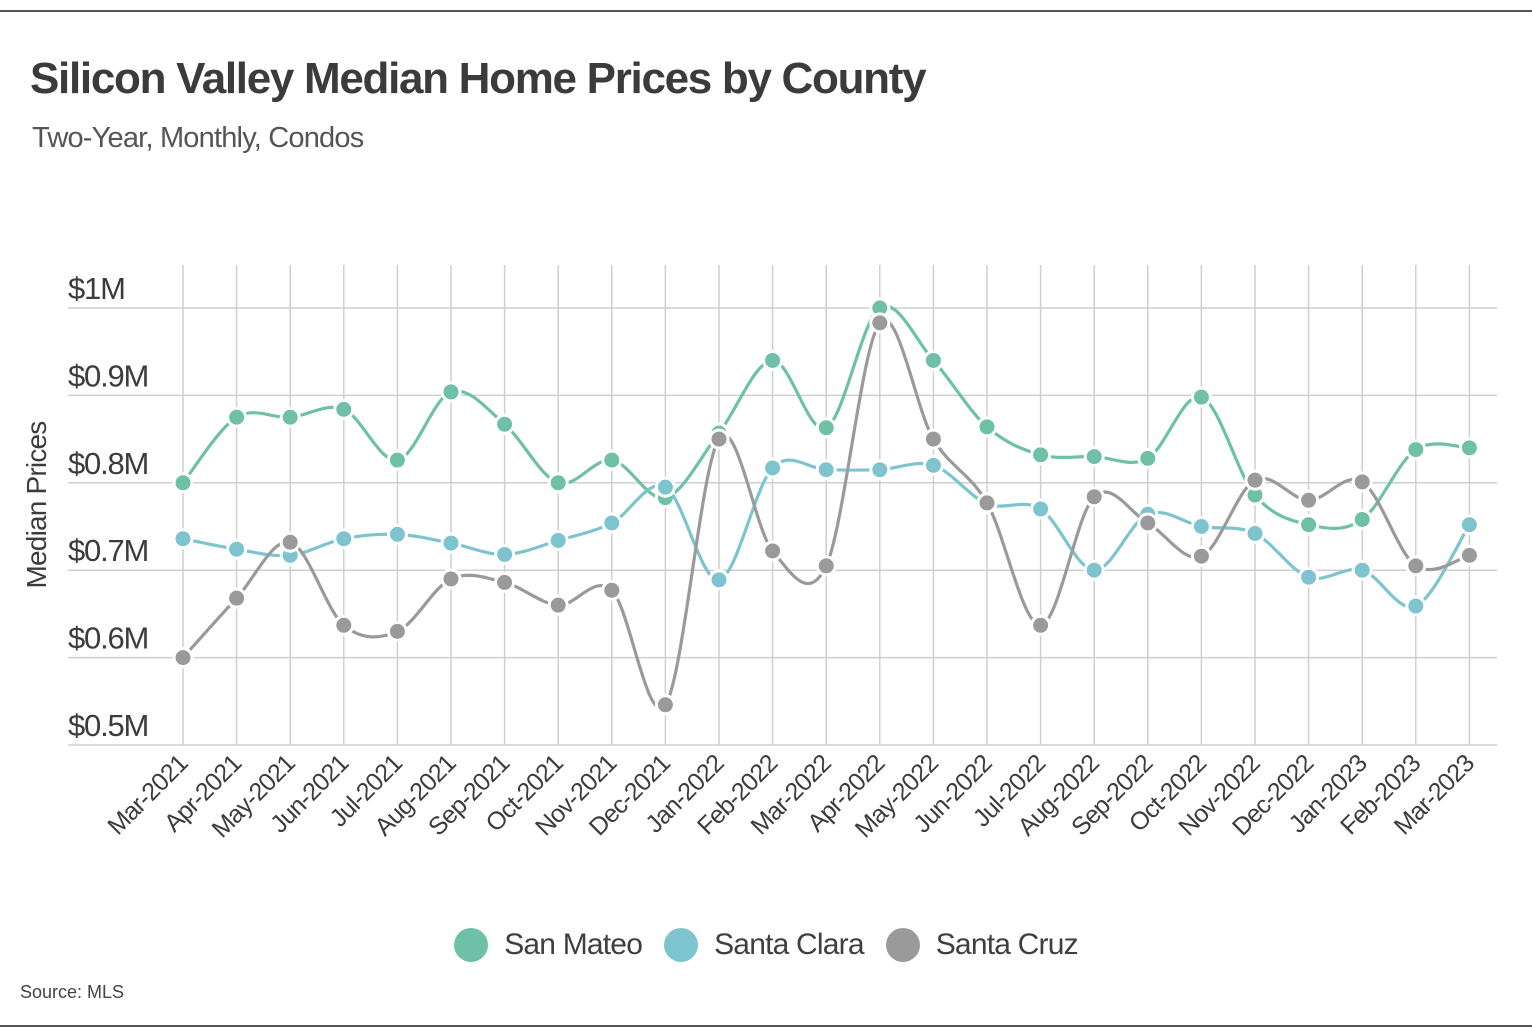 This screenshot has height=1036, width=1532. I want to click on chart-subtitle: Two-Year, Monthly, Condos, so click(198, 138).